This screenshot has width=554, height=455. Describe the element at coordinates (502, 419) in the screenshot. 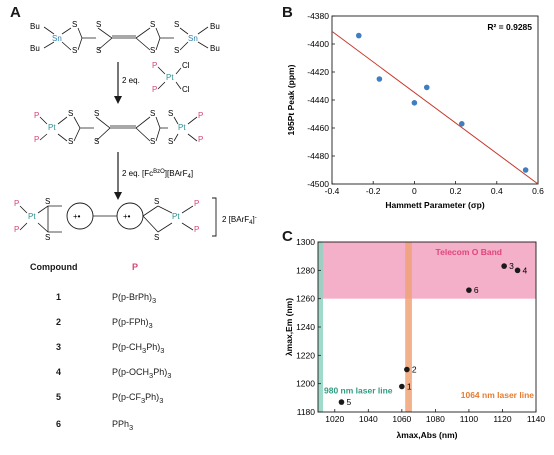

I see `x-tick-label: 1120` at that location.